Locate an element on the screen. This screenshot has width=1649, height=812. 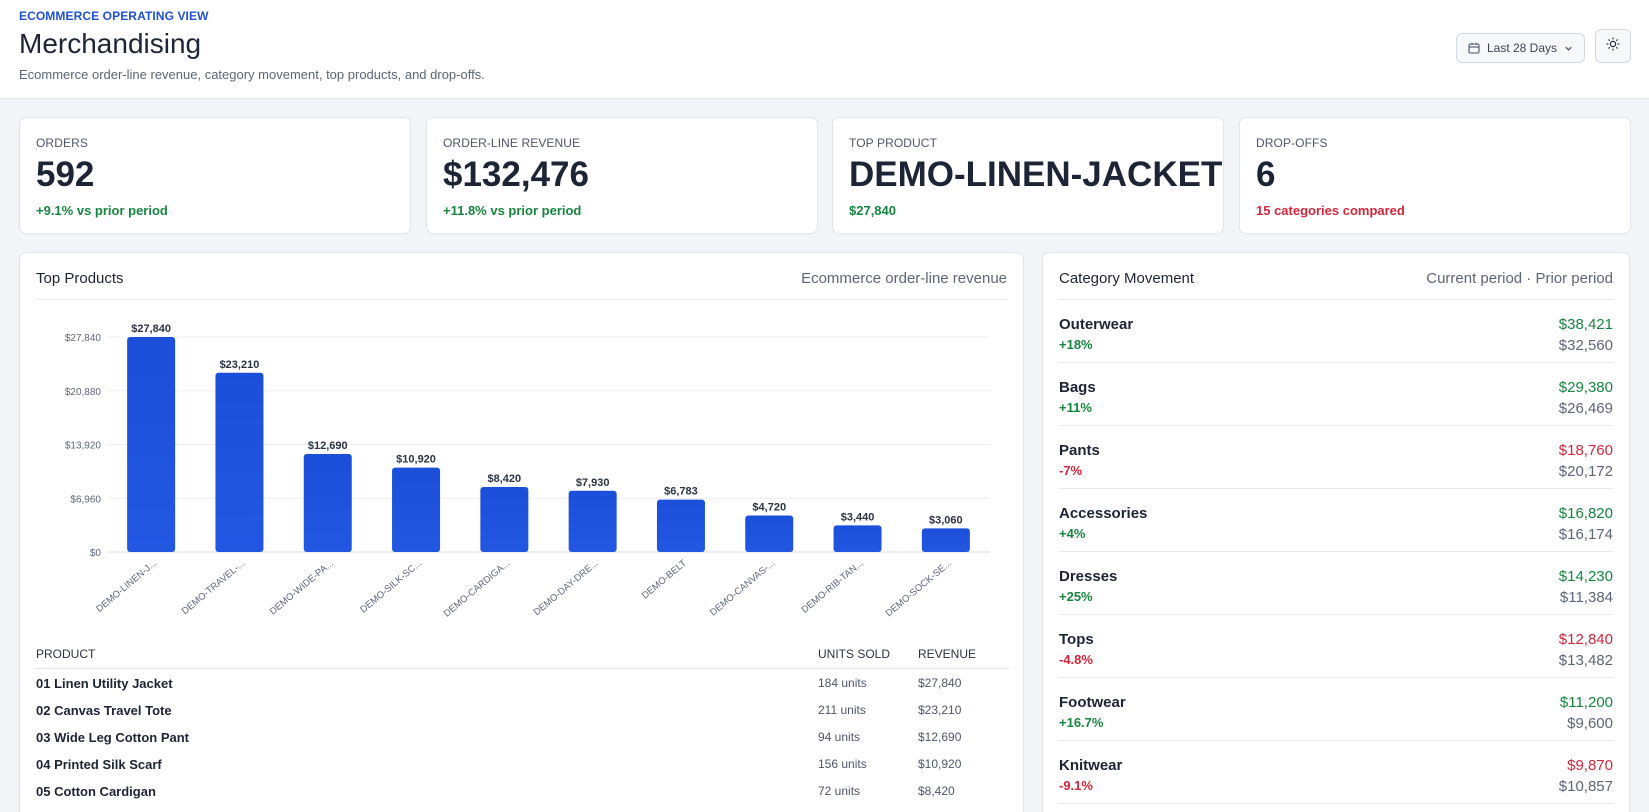
kpi-value: 592 is located at coordinates (65, 174).